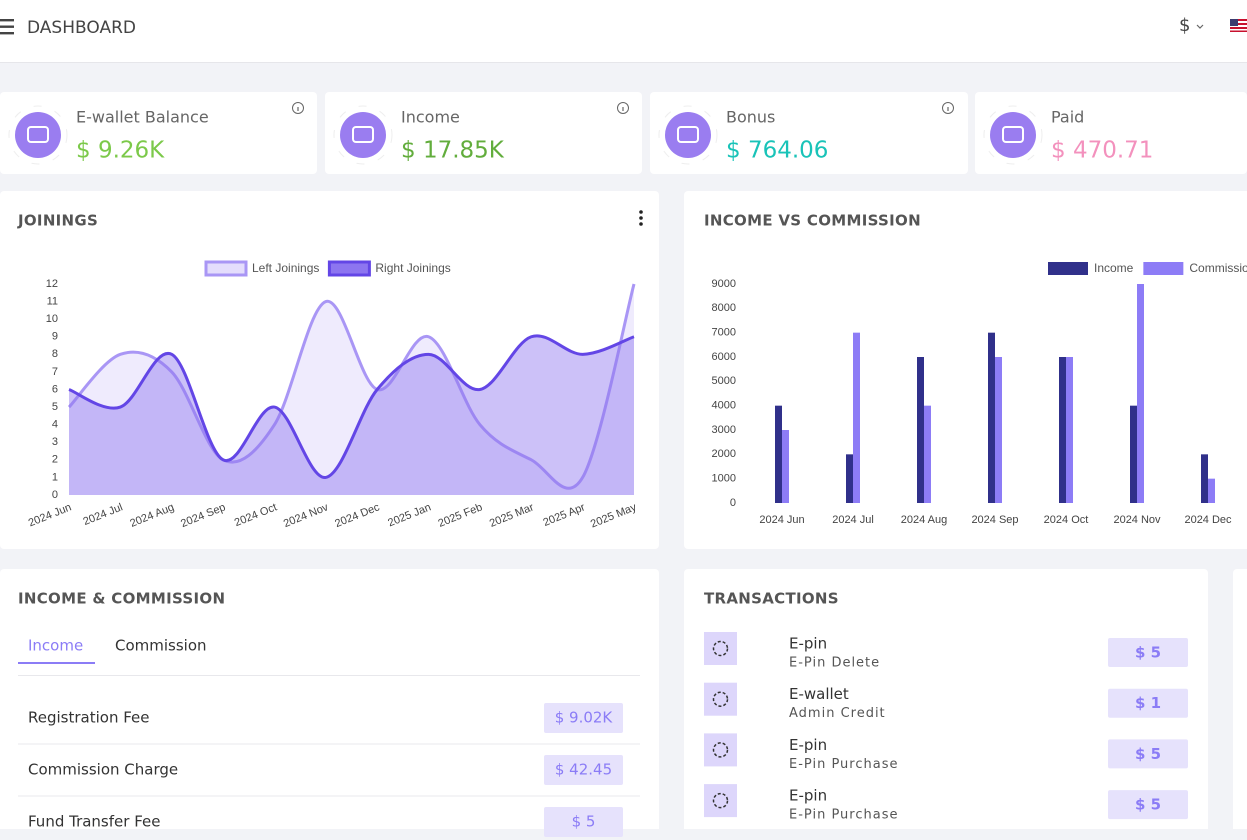 The height and width of the screenshot is (840, 1247). I want to click on line, so click(351, 386).